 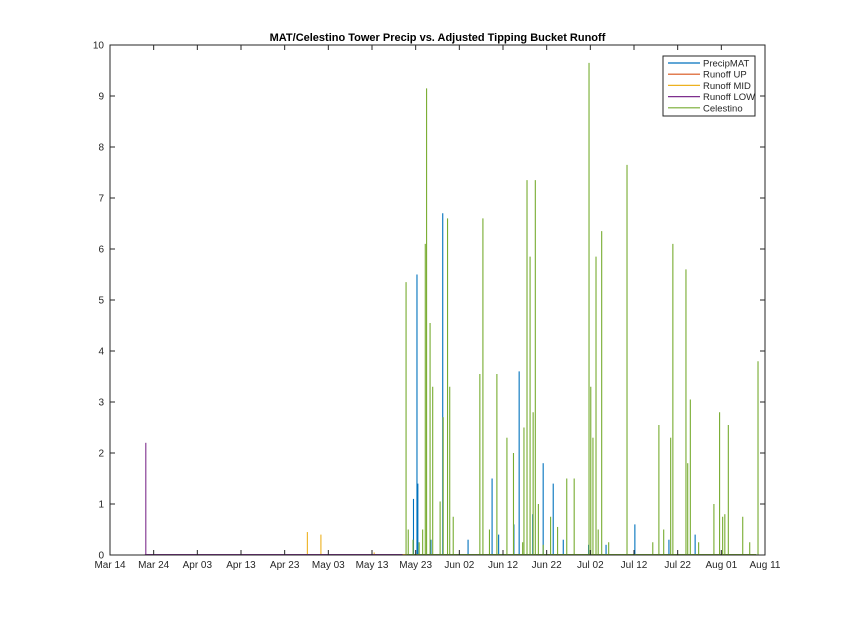 What do you see at coordinates (634, 565) in the screenshot?
I see `x-tick-label: Jul 12` at bounding box center [634, 565].